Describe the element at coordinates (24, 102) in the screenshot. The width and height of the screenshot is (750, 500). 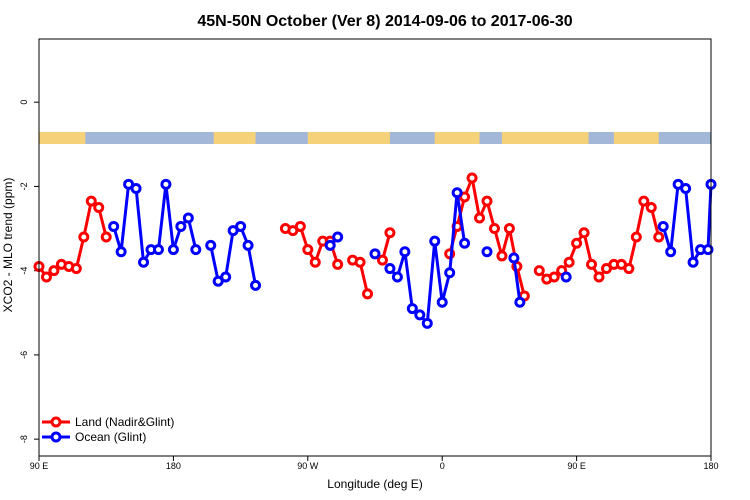
I see `y-tick-label: 0` at that location.